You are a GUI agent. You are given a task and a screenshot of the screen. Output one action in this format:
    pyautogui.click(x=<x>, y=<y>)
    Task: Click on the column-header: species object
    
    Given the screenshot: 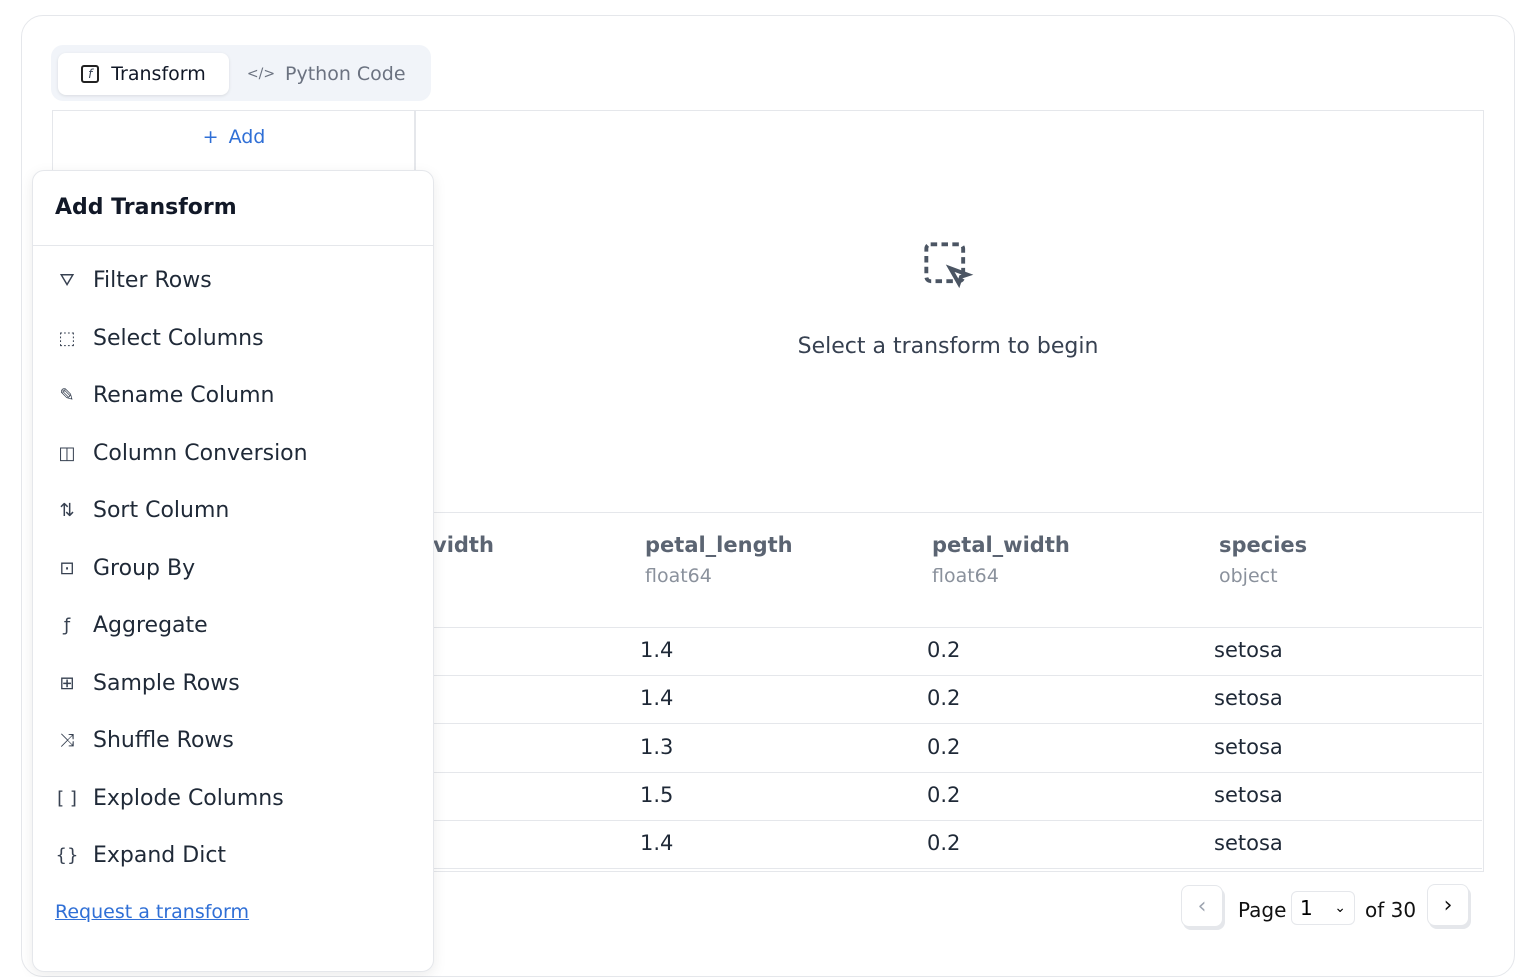 What is the action you would take?
    pyautogui.click(x=1263, y=560)
    